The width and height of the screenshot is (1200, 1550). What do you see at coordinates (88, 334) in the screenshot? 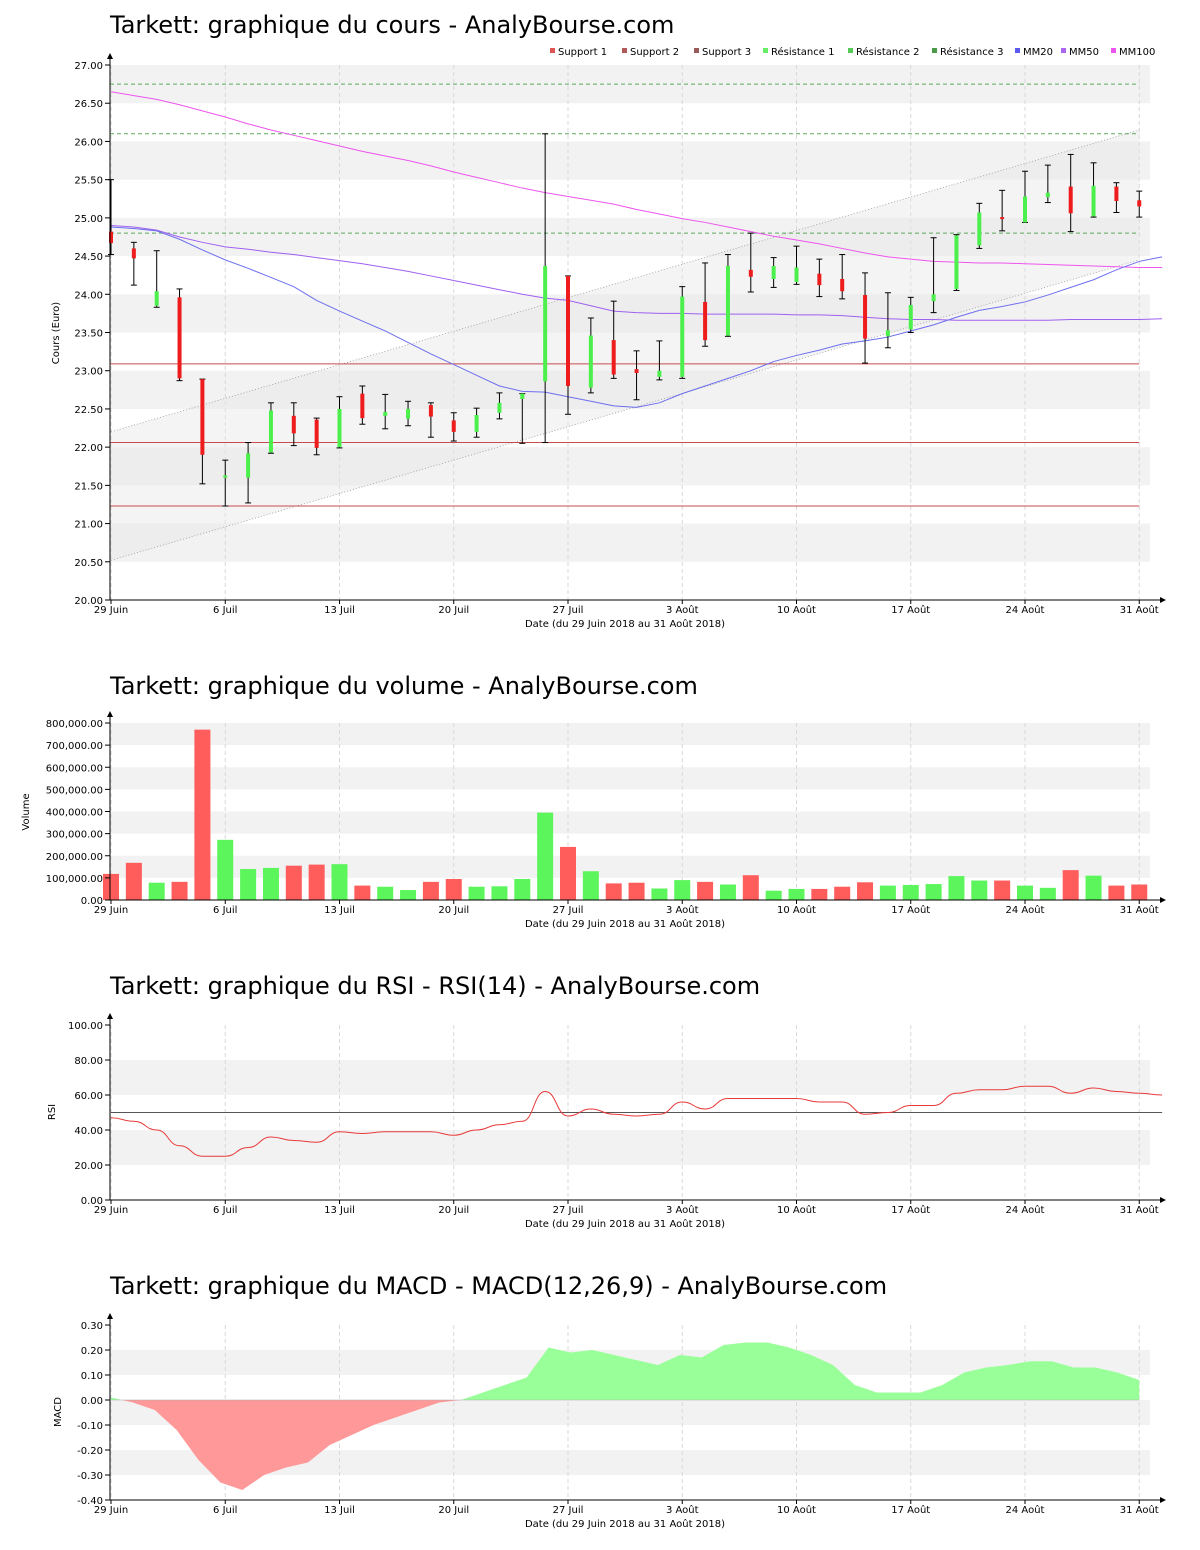
I see `y-tick-label: 23.50` at bounding box center [88, 334].